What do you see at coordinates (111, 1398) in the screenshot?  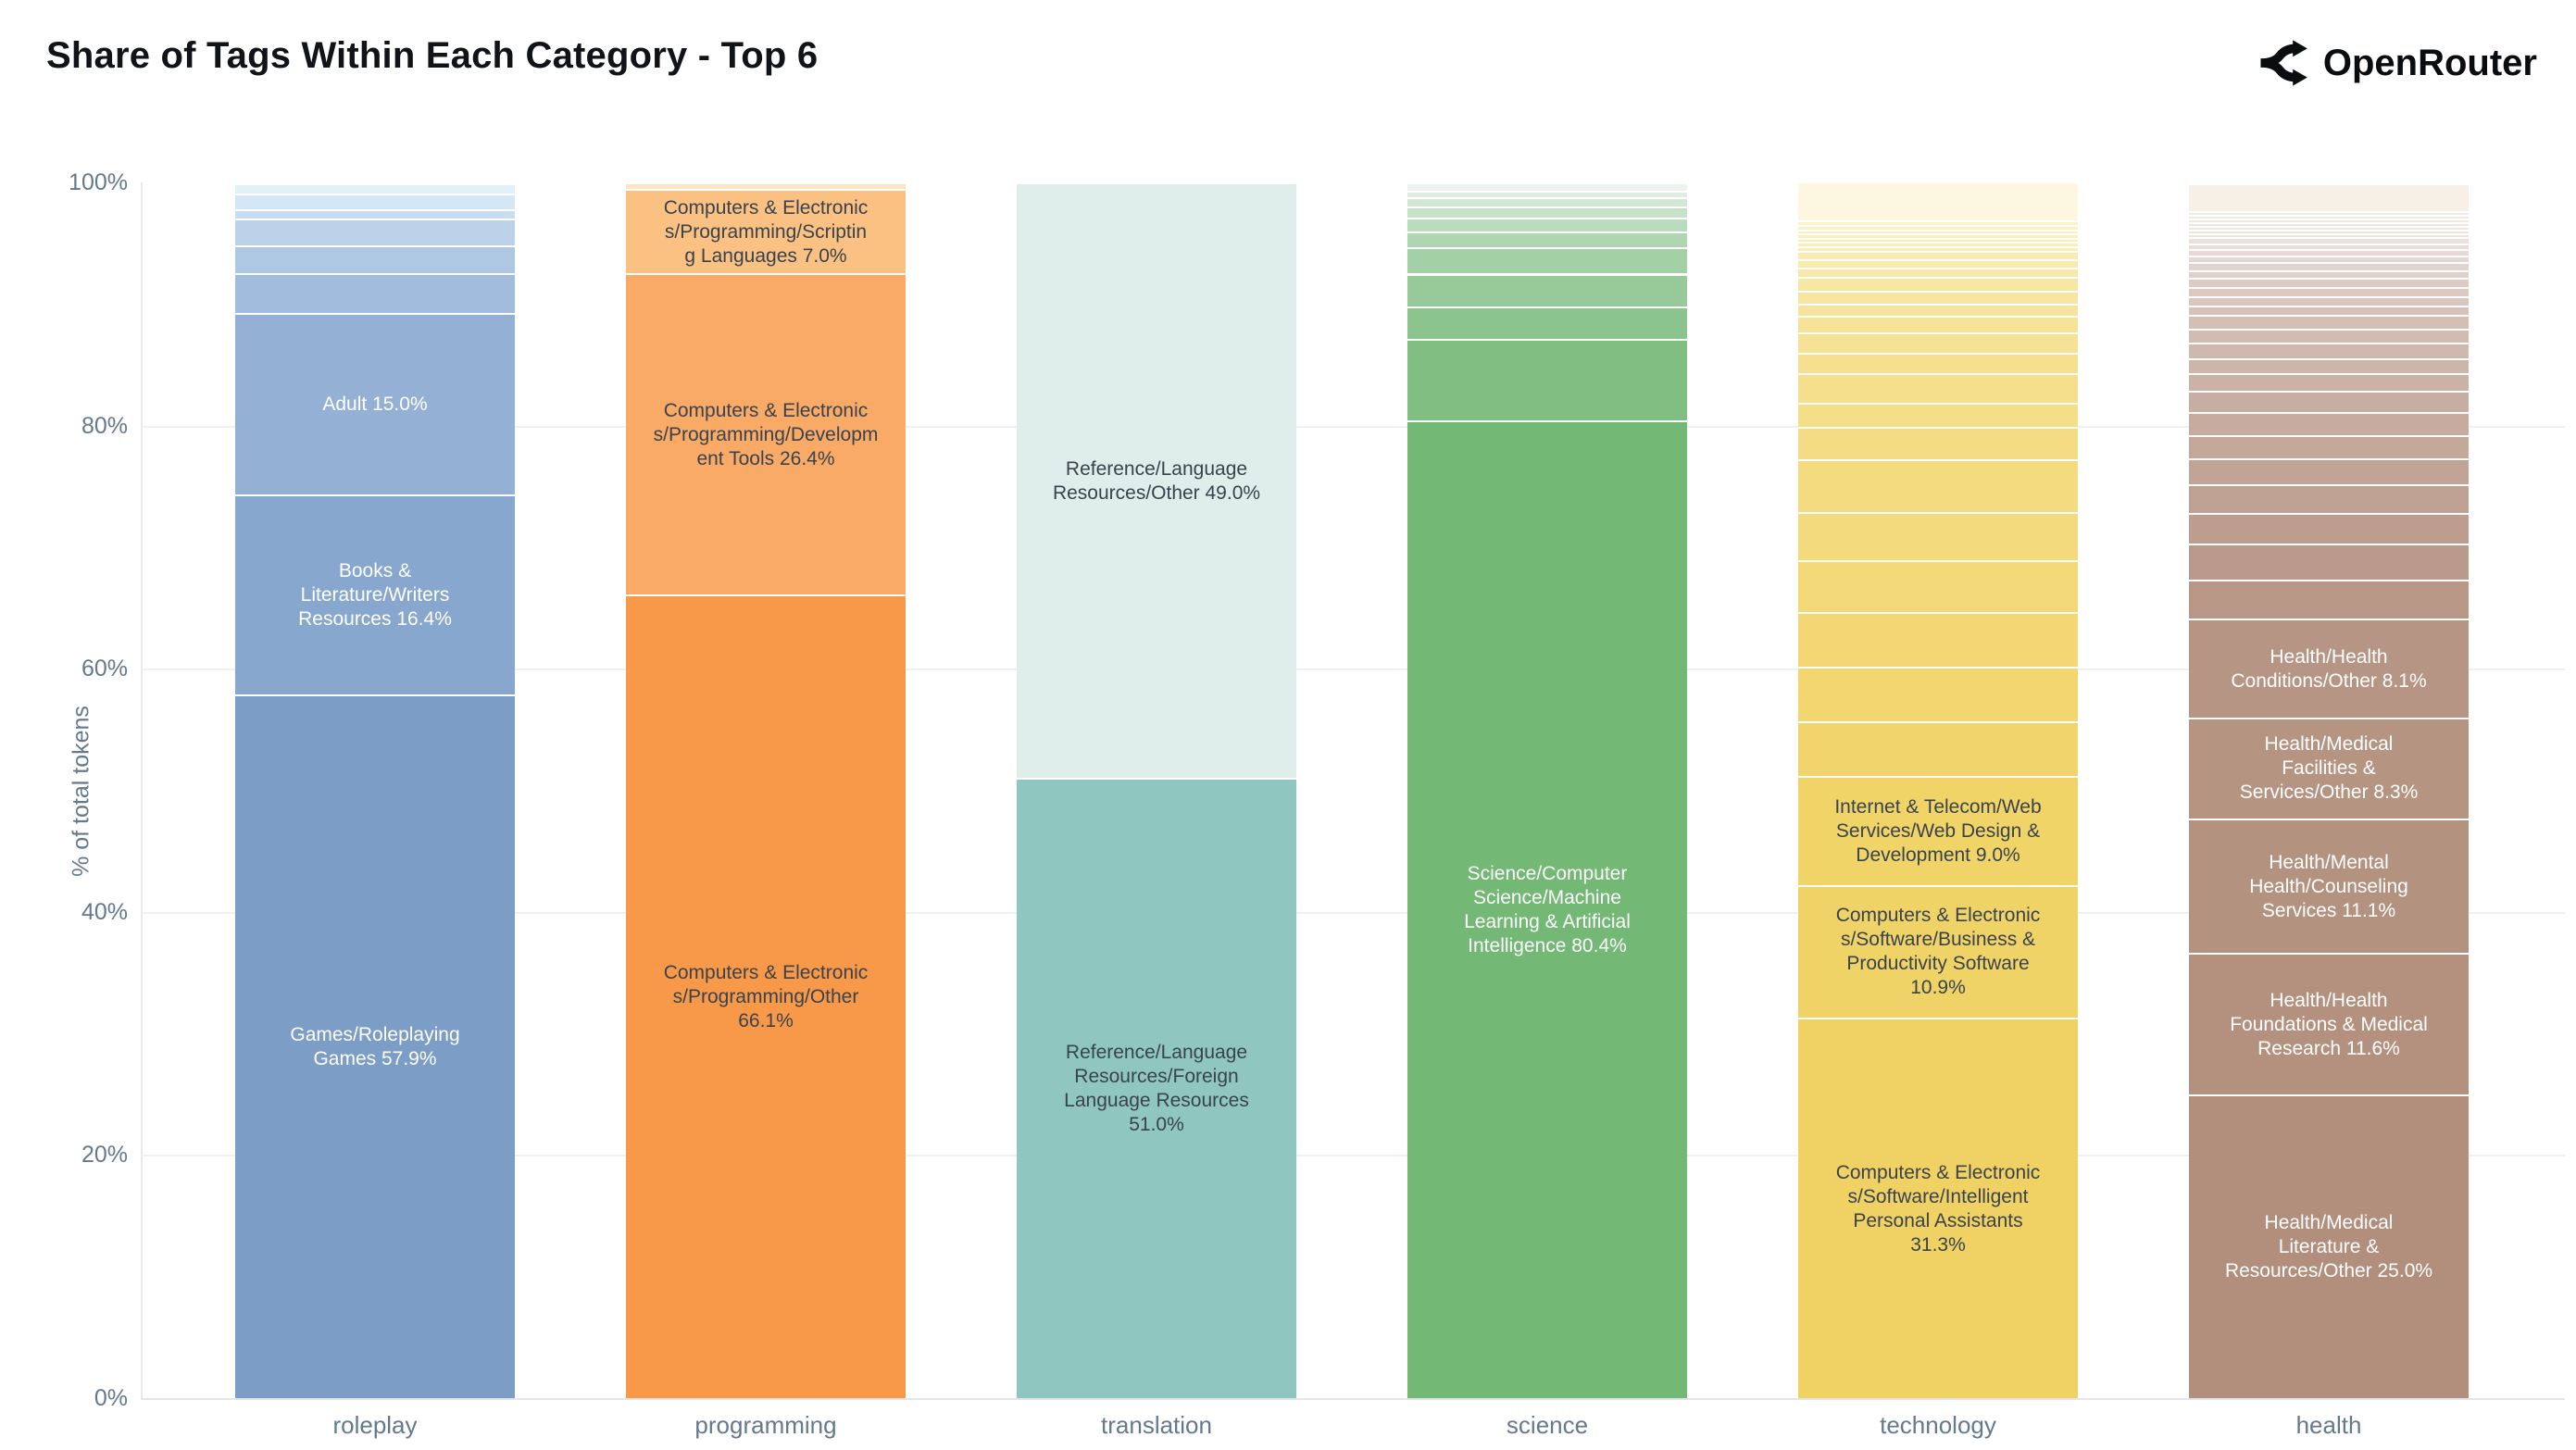 I see `y-tick-label-0: 0%` at bounding box center [111, 1398].